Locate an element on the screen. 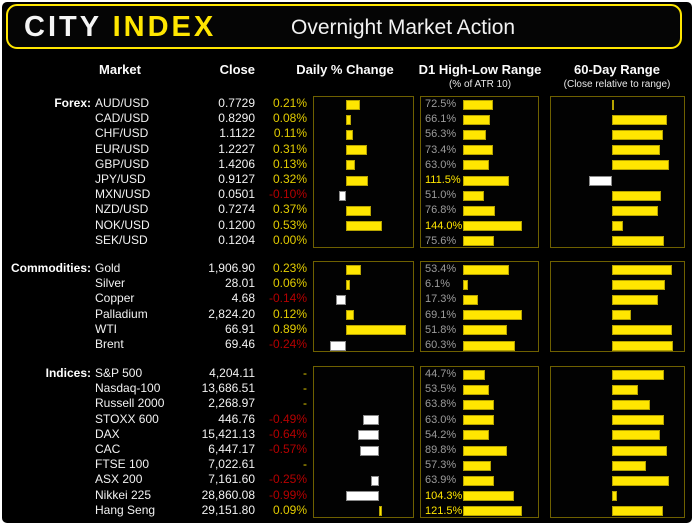 Image resolution: width=694 pixels, height=523 pixels. daily-change-value-cell: -0.64% is located at coordinates (287, 433).